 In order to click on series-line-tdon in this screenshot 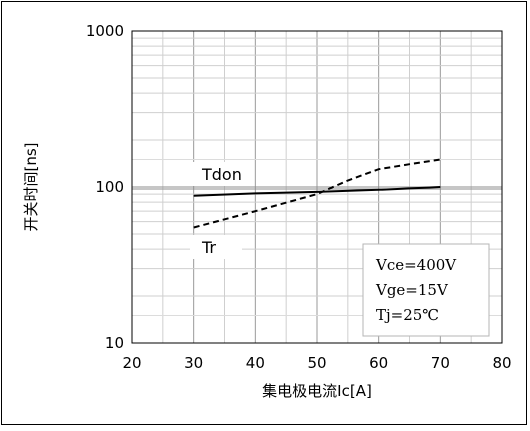, I will do `click(317, 191)`.